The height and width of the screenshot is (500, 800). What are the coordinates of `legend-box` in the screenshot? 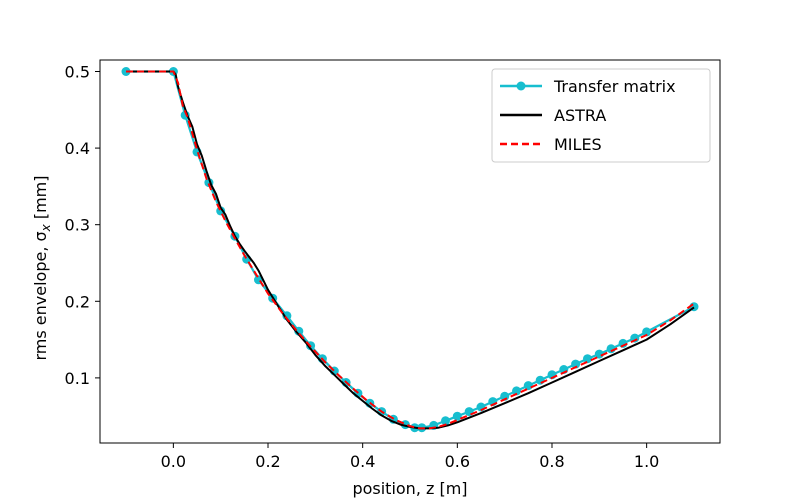 It's located at (601, 115).